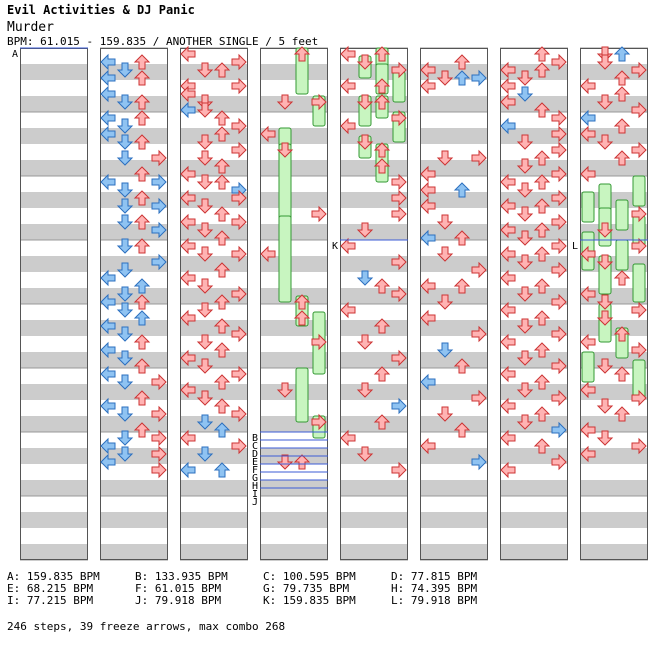 The height and width of the screenshot is (656, 672). I want to click on bpm-marker-label: G, so click(255, 478).